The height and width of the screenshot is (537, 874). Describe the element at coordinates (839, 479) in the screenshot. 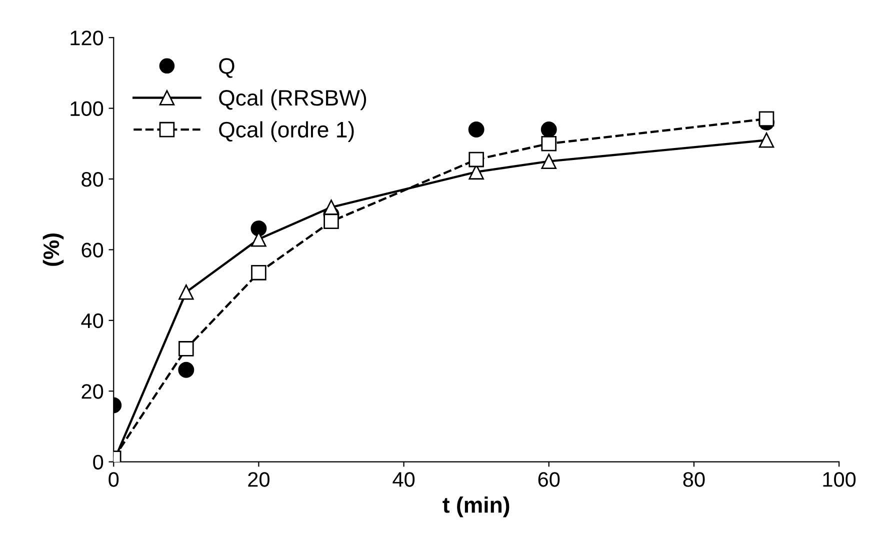

I see `x-tick-label: 100` at that location.